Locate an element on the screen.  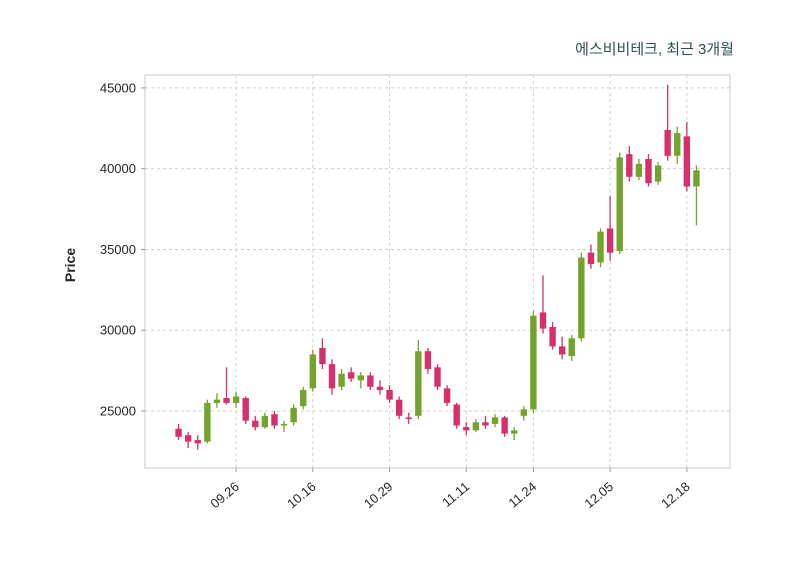
y-tick-label: 45000 is located at coordinates (118, 87).